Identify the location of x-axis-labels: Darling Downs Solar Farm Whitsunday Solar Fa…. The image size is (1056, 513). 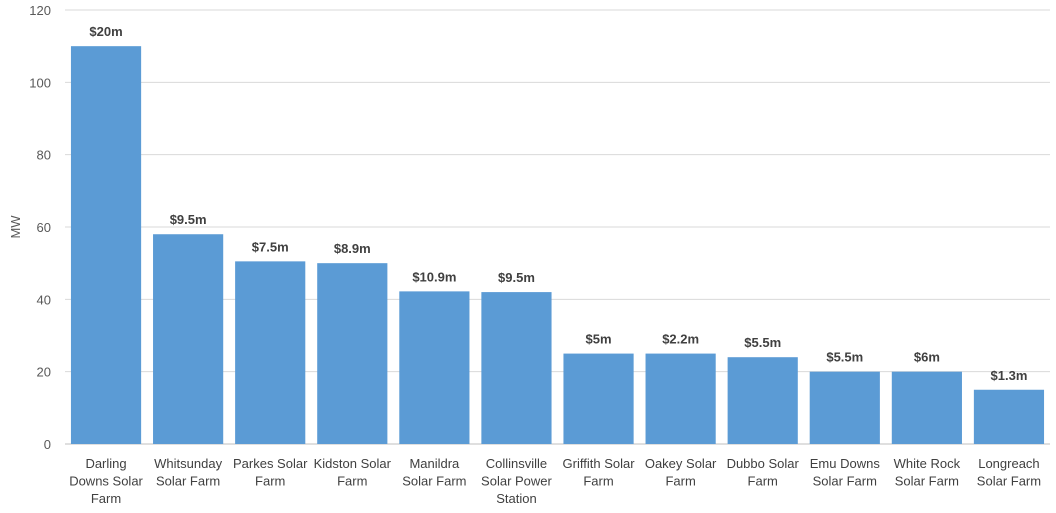
(555, 481).